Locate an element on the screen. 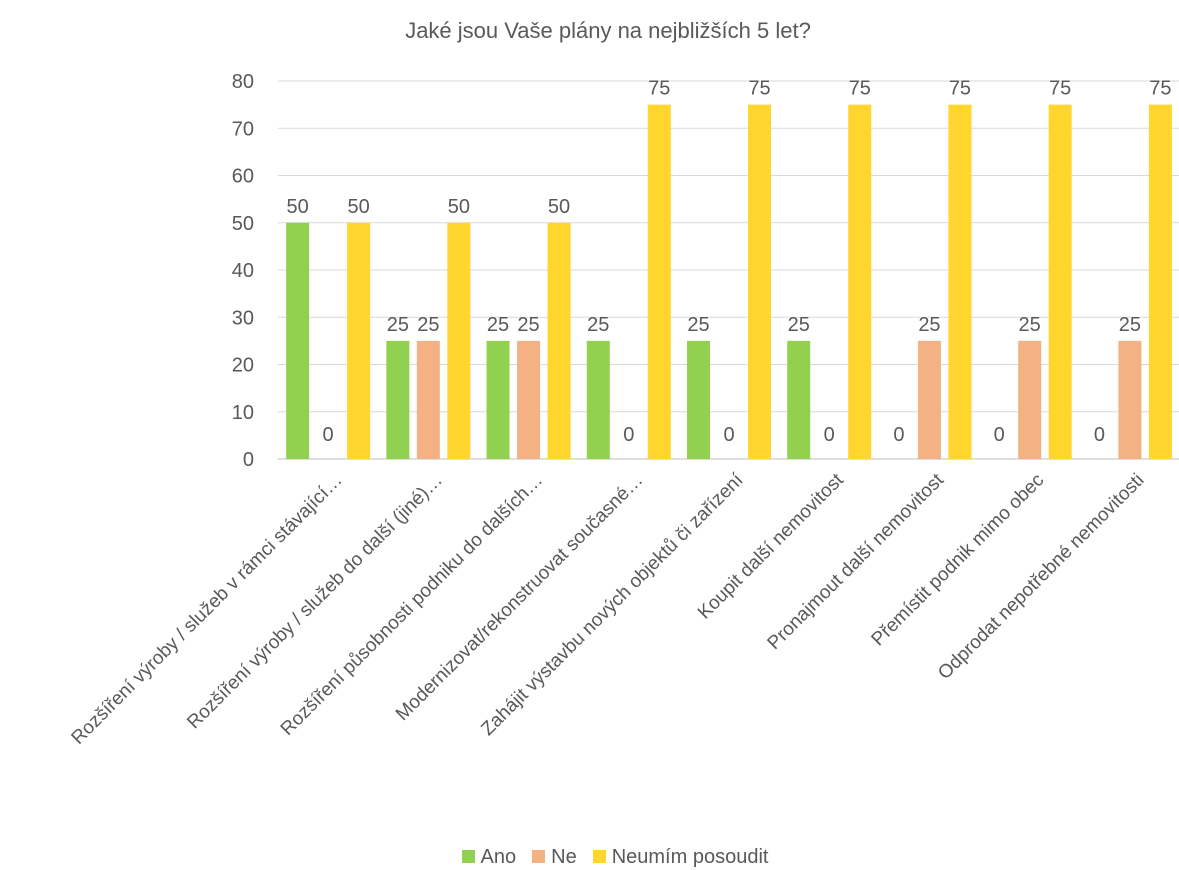 This screenshot has height=870, width=1179. category-label: Přemístit podnik mimo obec is located at coordinates (958, 560).